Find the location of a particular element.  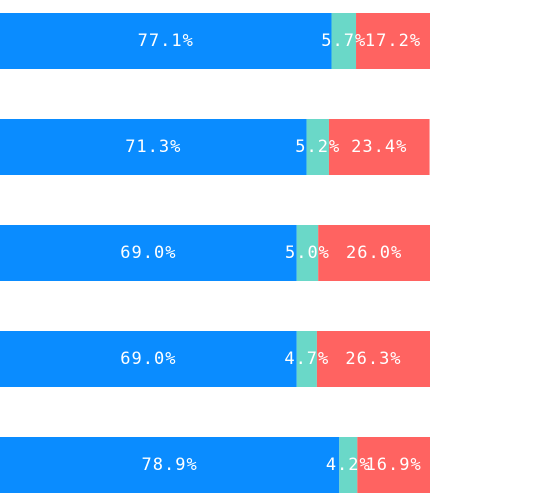

bar-2-primary-label: 71.3% is located at coordinates (153, 147).